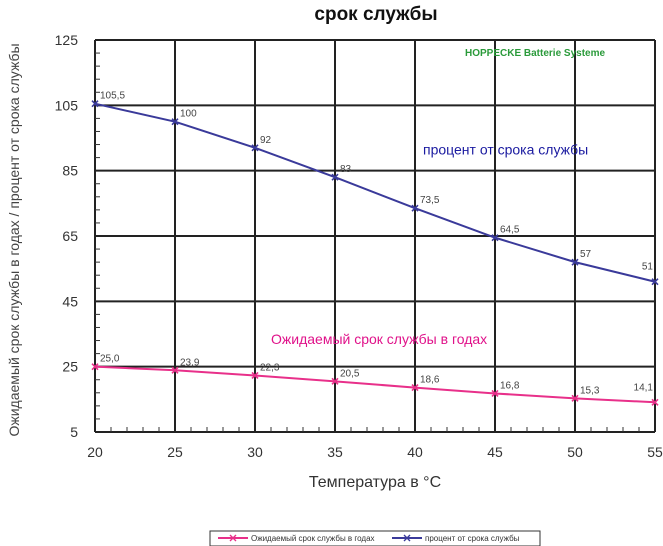  What do you see at coordinates (575, 452) in the screenshot?
I see `x-tick-label: 50` at bounding box center [575, 452].